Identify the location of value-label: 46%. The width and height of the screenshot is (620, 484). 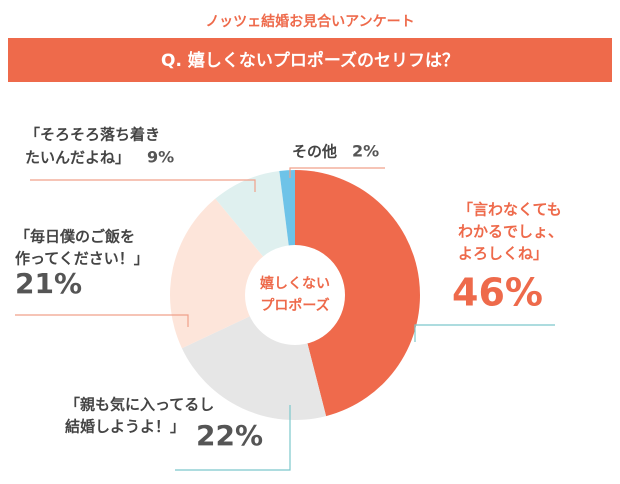
(497, 293).